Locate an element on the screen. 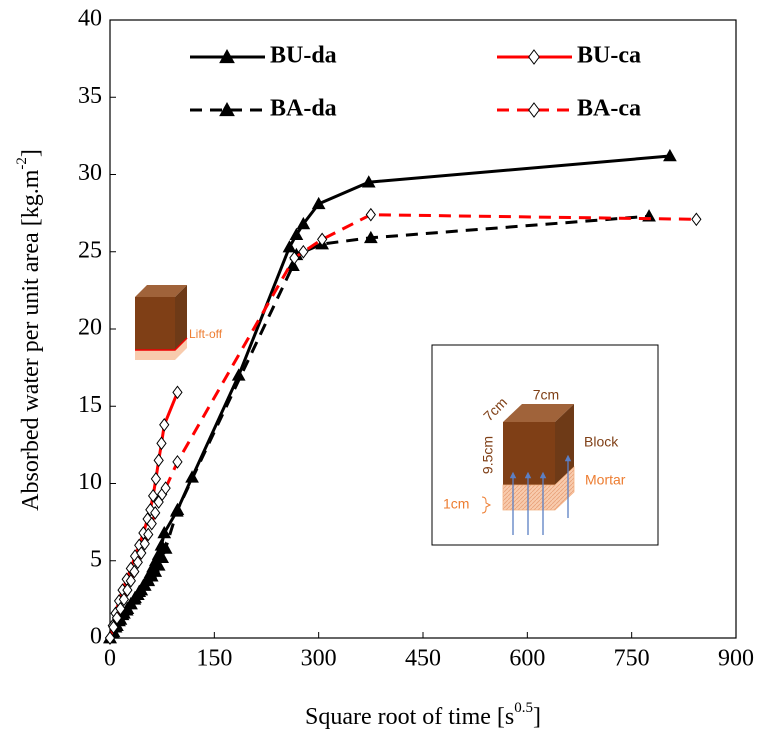  mortar-layer is located at coordinates (161, 349).